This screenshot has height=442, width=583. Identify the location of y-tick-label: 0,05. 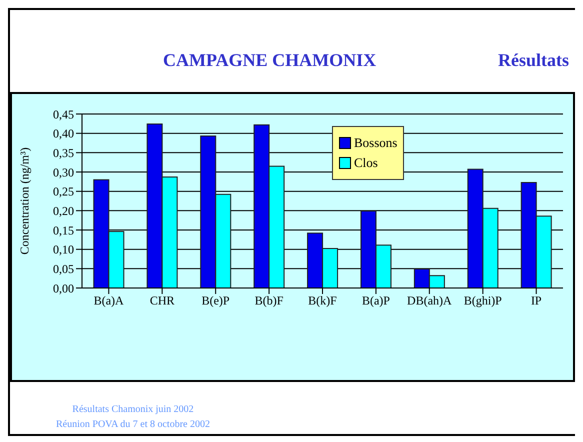
(63, 269).